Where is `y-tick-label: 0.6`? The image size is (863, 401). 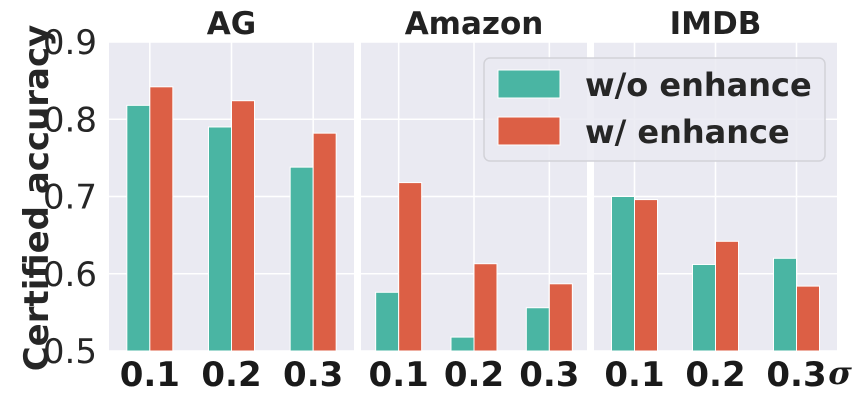 y-tick-label: 0.6 is located at coordinates (70, 275).